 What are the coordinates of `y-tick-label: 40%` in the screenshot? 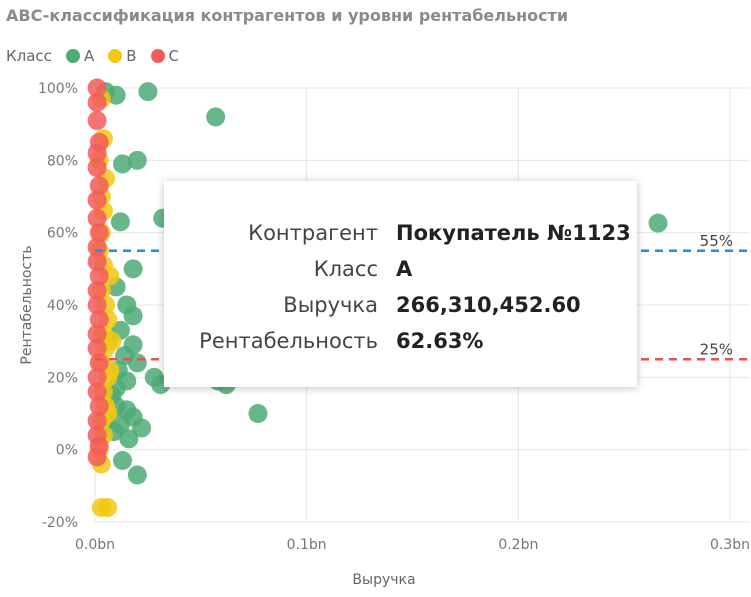 It's located at (62, 306).